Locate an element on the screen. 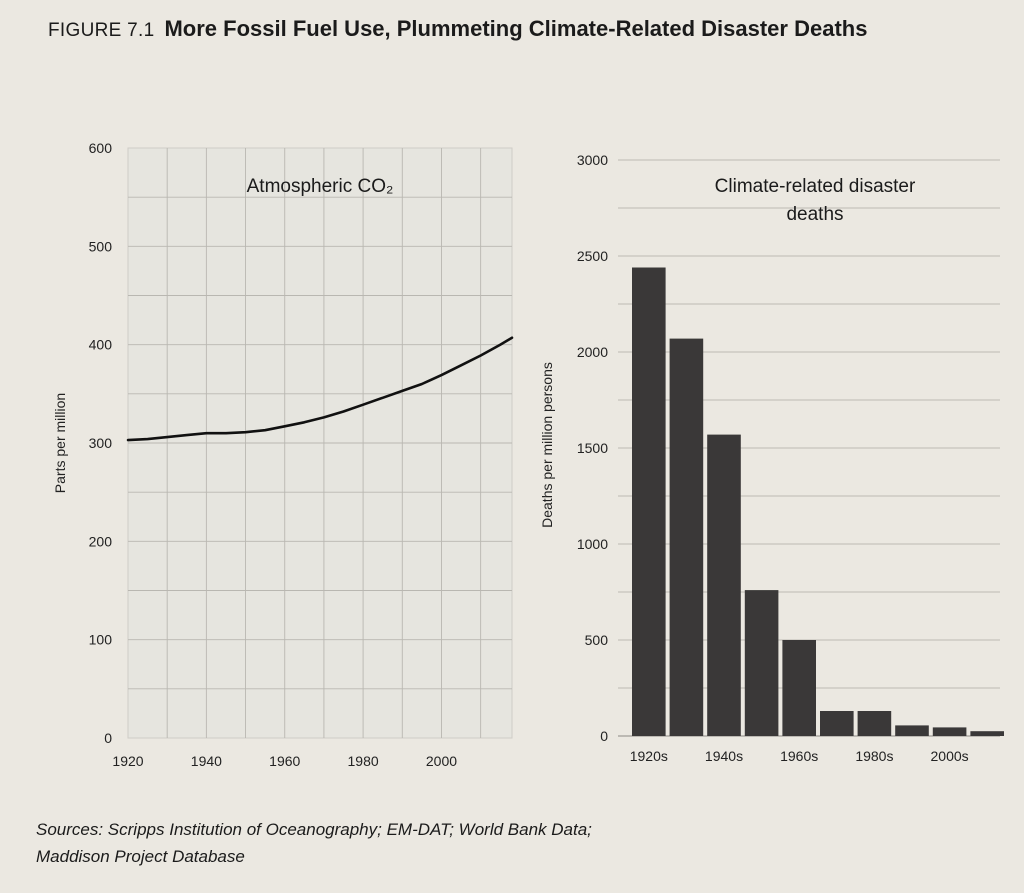 This screenshot has height=893, width=1024. deaths-chart-title-line2: deaths is located at coordinates (814, 214).